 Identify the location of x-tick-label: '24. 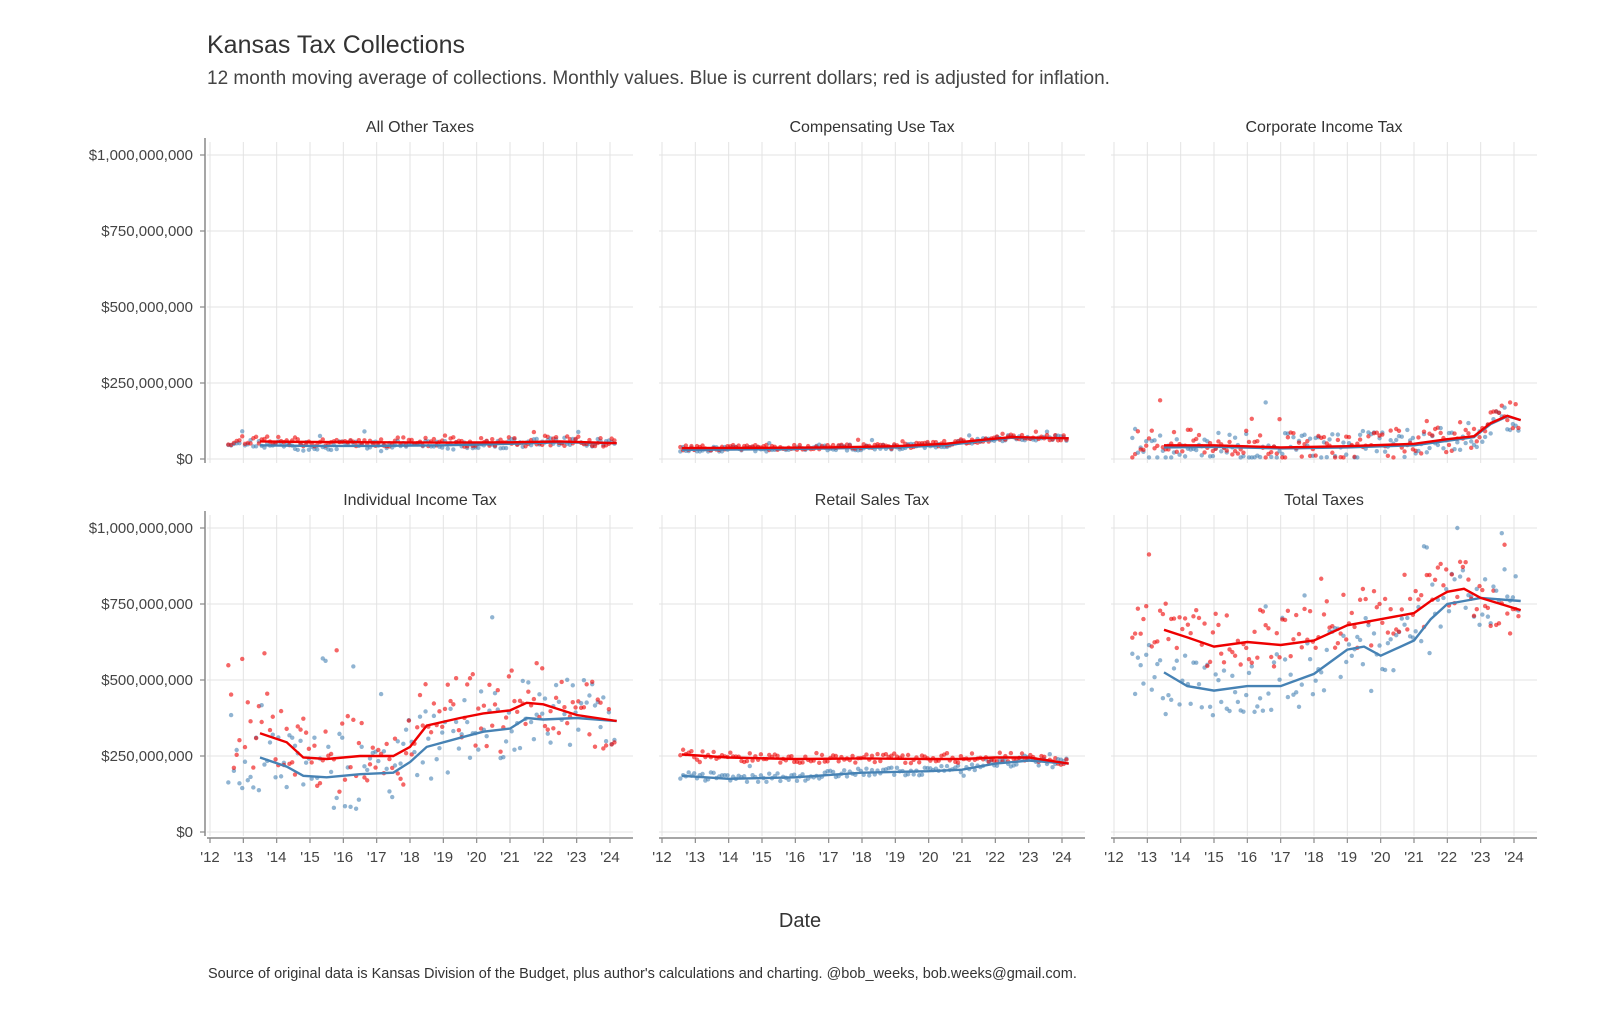
(1062, 857).